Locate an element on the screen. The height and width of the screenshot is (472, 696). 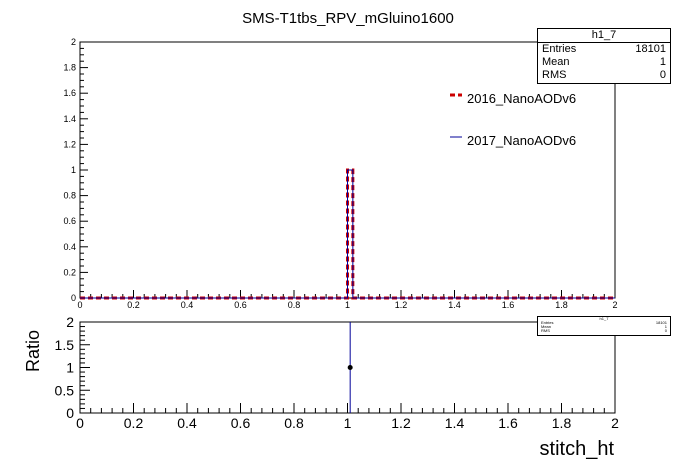
bottom-x-tick-label: 0.2 is located at coordinates (134, 423).